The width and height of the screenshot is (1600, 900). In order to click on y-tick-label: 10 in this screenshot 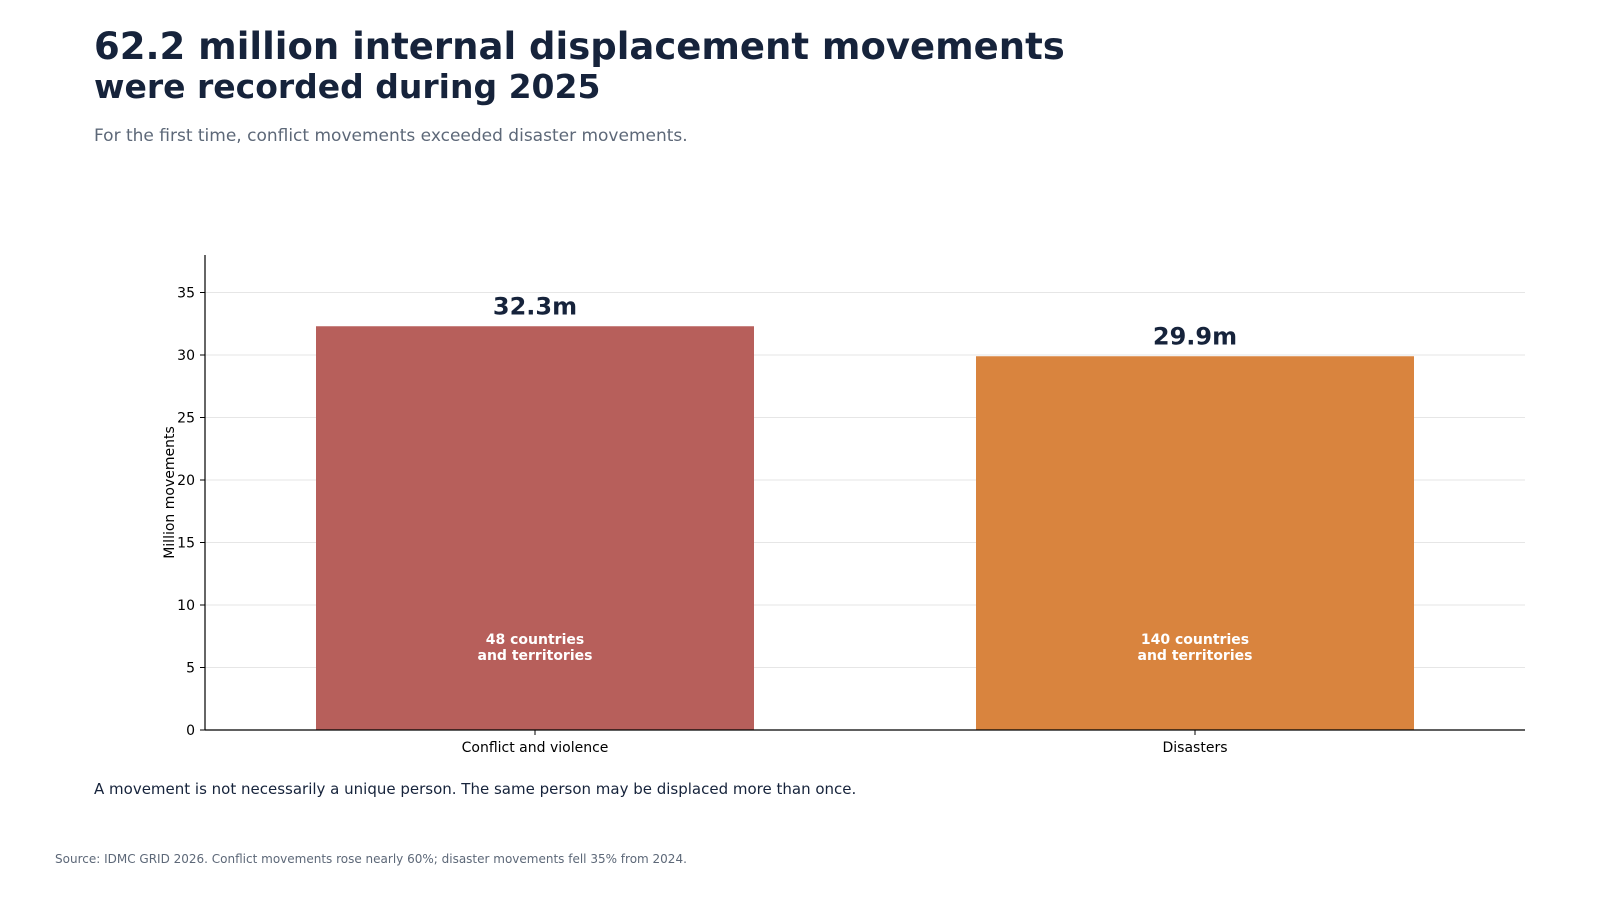, I will do `click(186, 606)`.